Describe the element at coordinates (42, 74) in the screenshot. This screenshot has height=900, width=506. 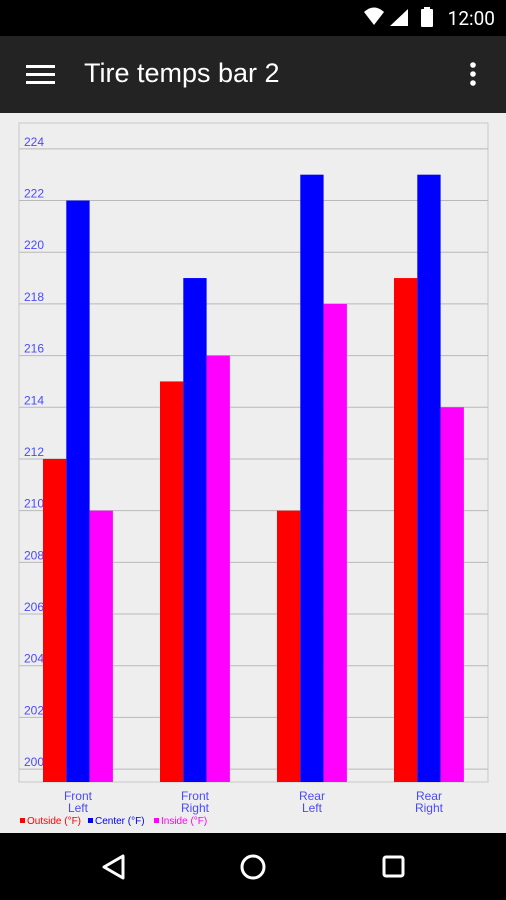
I see `hamburger-menu-icon` at that location.